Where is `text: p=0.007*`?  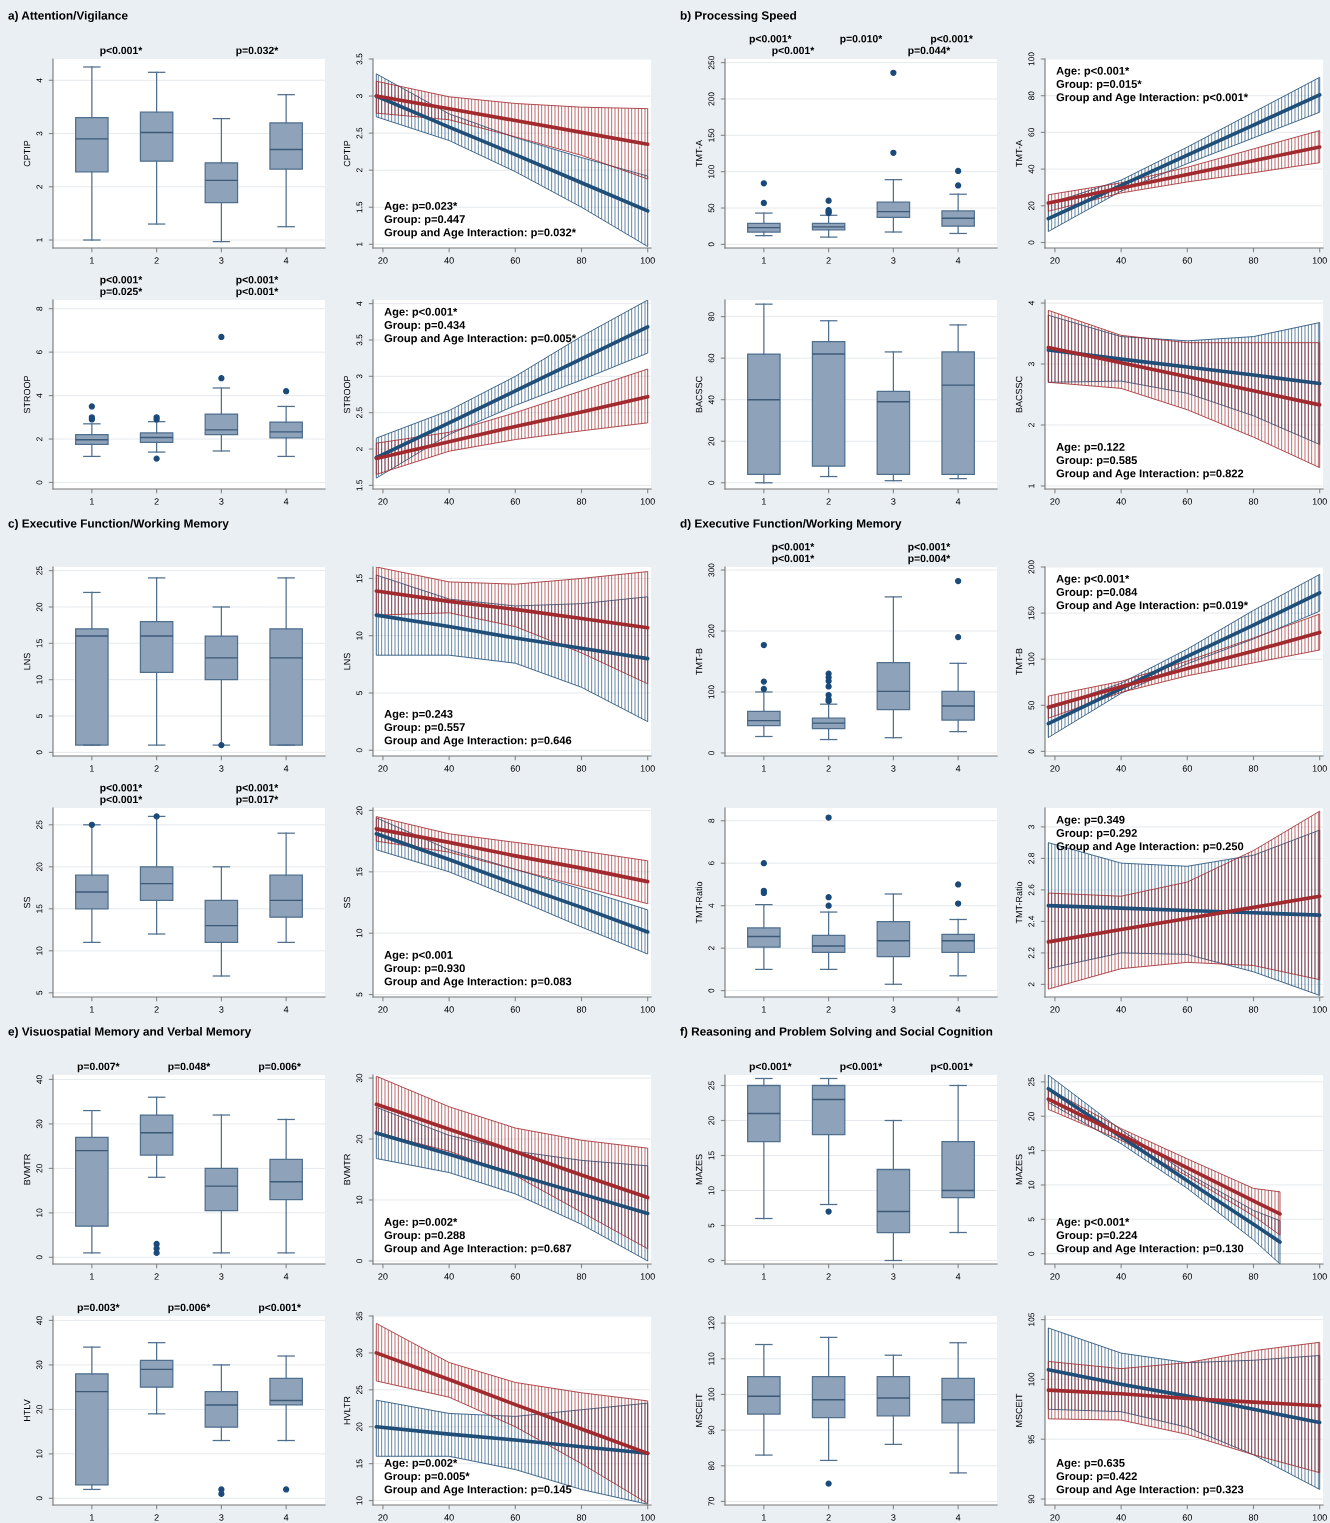 text: p=0.007* is located at coordinates (98, 1067).